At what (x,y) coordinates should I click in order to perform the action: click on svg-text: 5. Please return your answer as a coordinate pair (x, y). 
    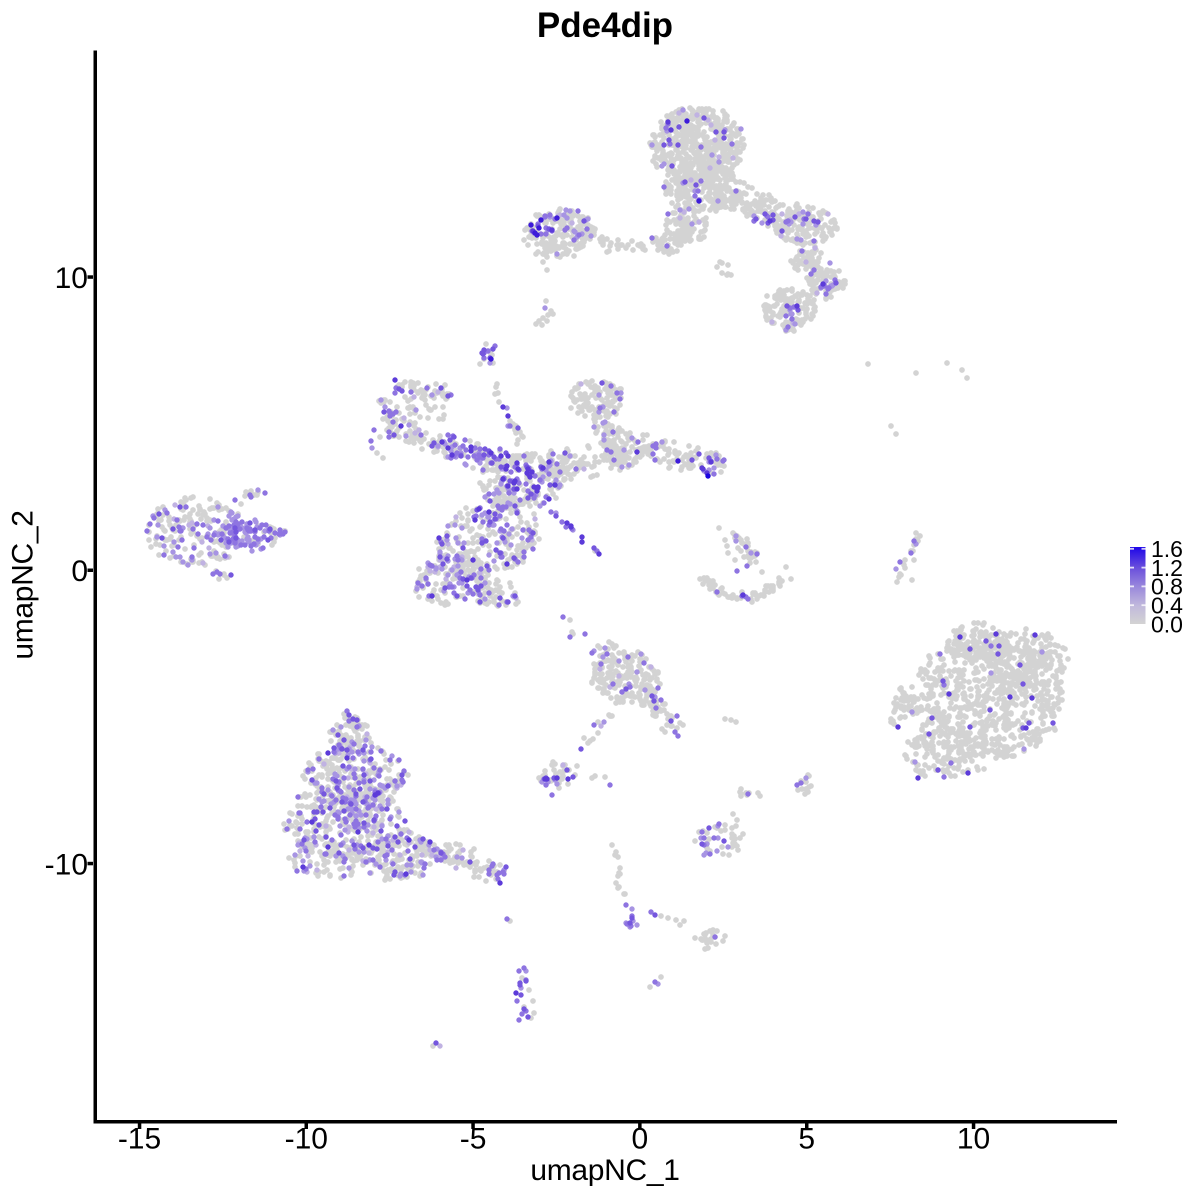
    Looking at the image, I should click on (806, 1139).